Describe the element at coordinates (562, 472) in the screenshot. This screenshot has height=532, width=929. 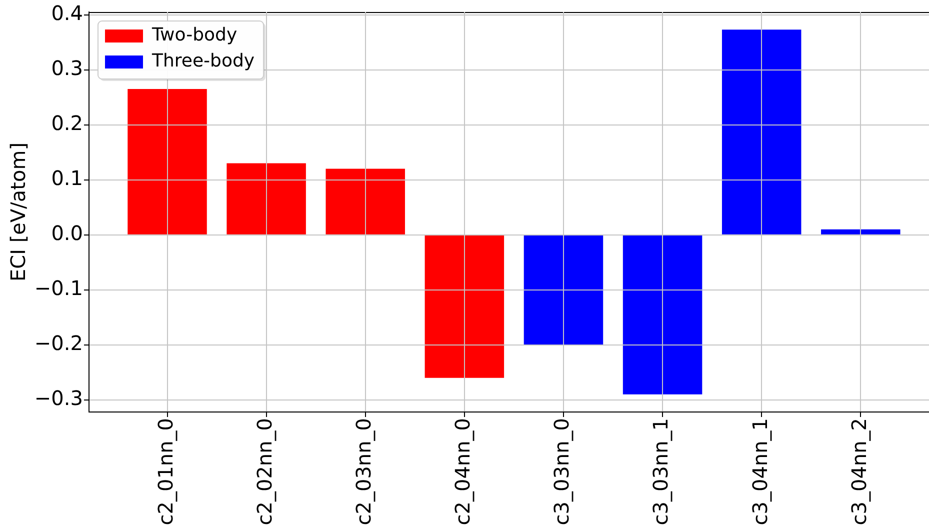
I see `x-tick-label: c3_03nn_0` at that location.